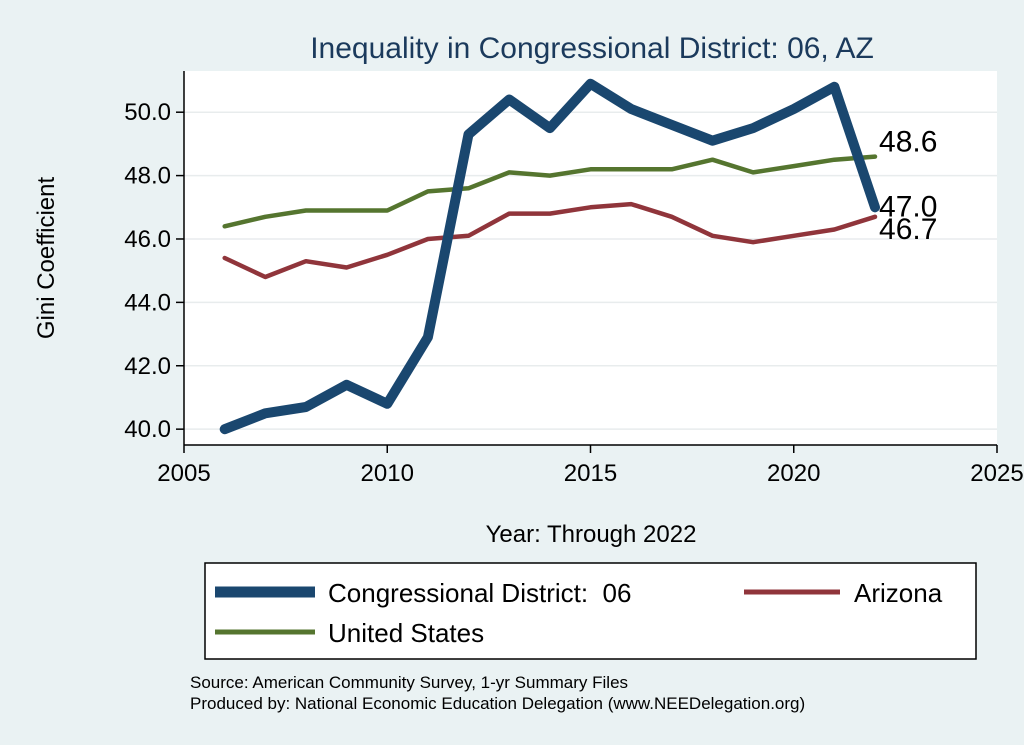  Describe the element at coordinates (550, 191) in the screenshot. I see `series-line-us` at that location.